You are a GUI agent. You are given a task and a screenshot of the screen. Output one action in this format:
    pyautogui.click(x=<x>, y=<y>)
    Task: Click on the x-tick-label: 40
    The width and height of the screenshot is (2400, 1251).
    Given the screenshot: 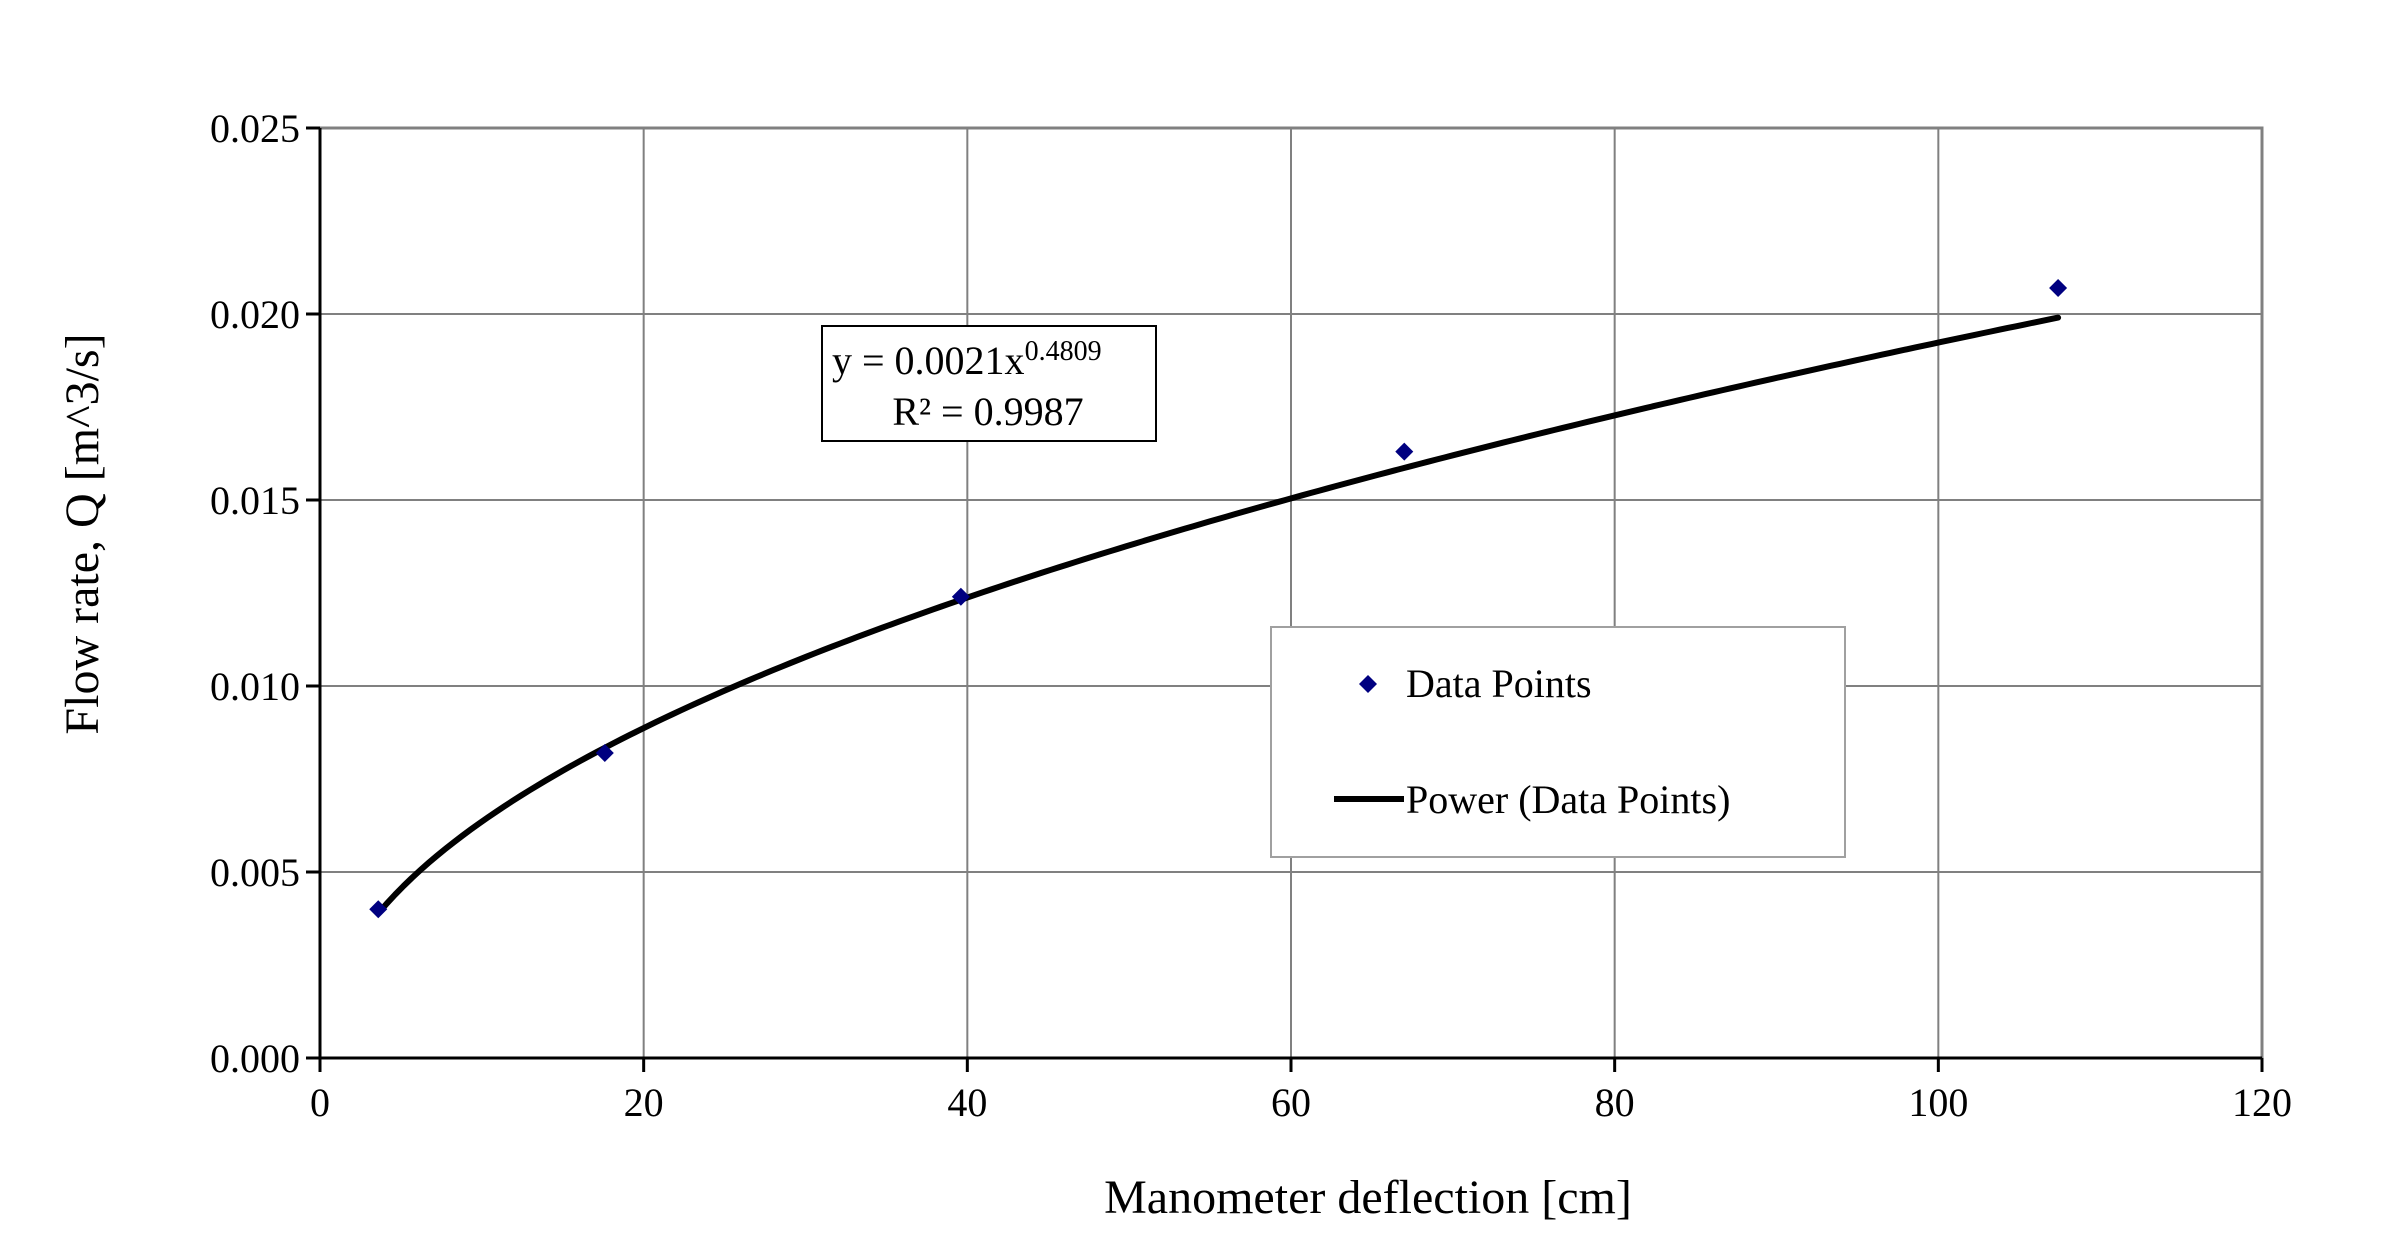 What is the action you would take?
    pyautogui.click(x=967, y=1102)
    